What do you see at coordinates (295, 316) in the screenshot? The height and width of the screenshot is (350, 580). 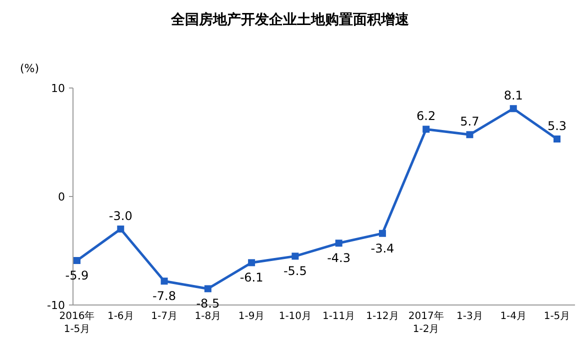 I see `x-tick-label: 1-10月` at bounding box center [295, 316].